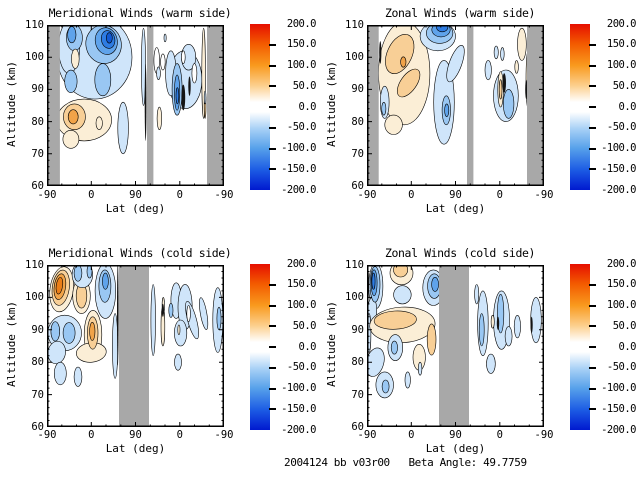 This screenshot has width=640, height=480. What do you see at coordinates (618, 168) in the screenshot?
I see `colorbar-tick-label: -150.0` at bounding box center [618, 168].